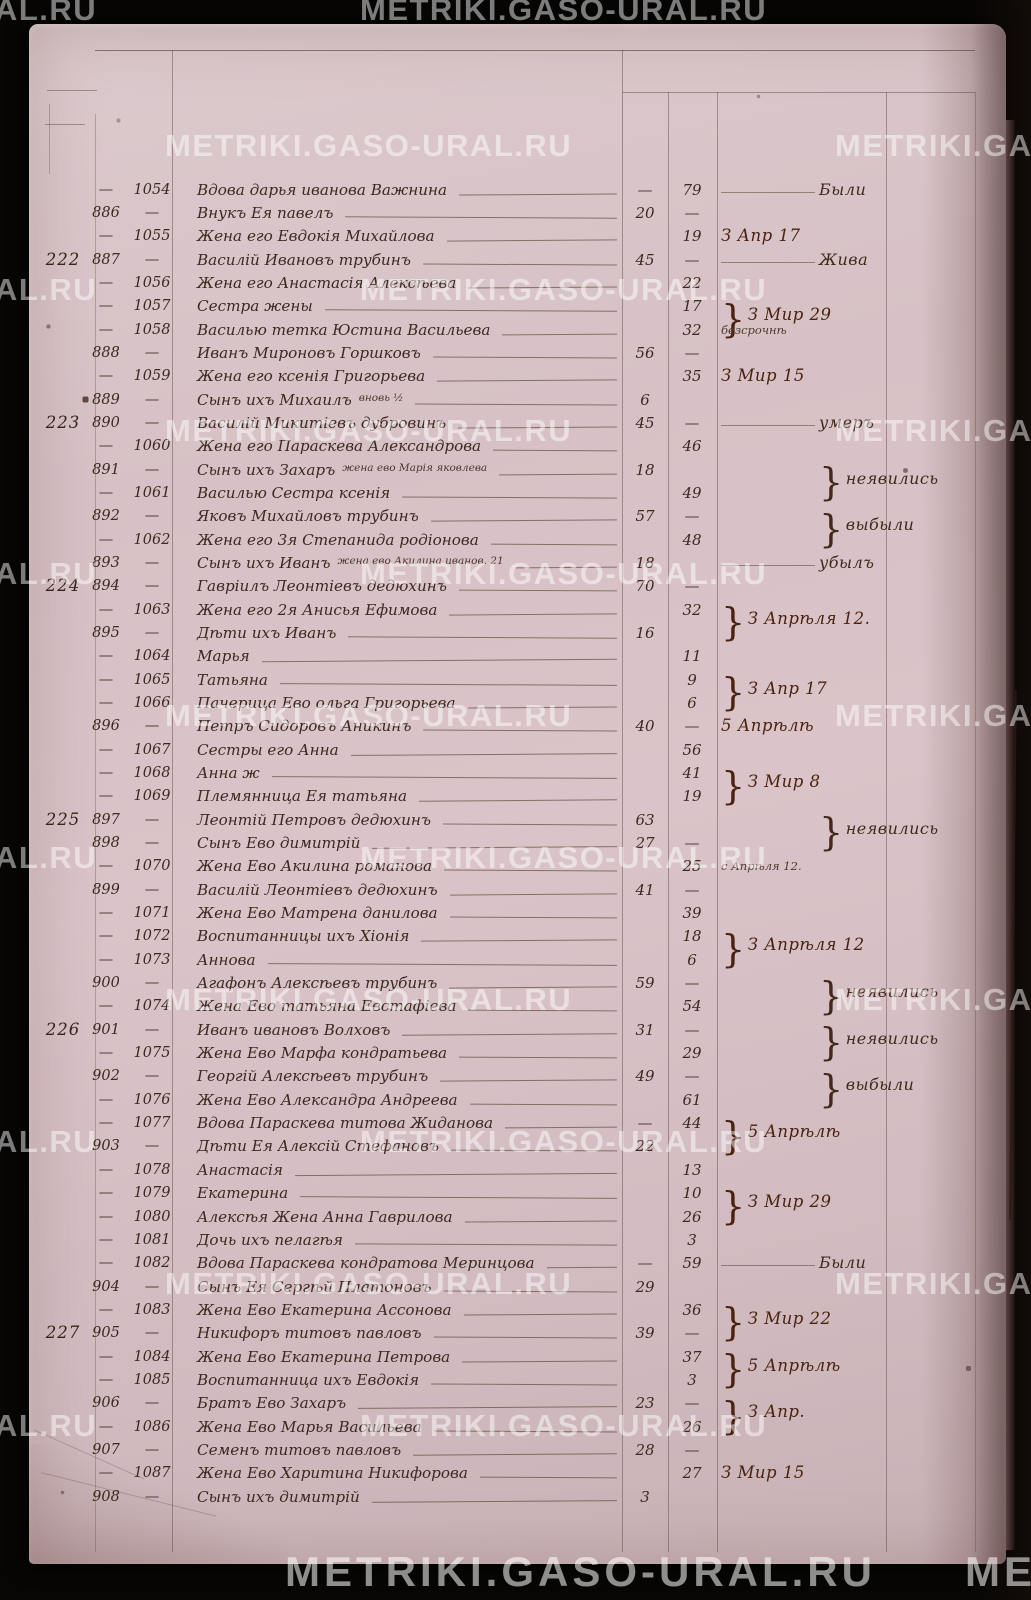 The height and width of the screenshot is (1600, 1031). What do you see at coordinates (645, 819) in the screenshot?
I see `male-age-cell: 63` at bounding box center [645, 819].